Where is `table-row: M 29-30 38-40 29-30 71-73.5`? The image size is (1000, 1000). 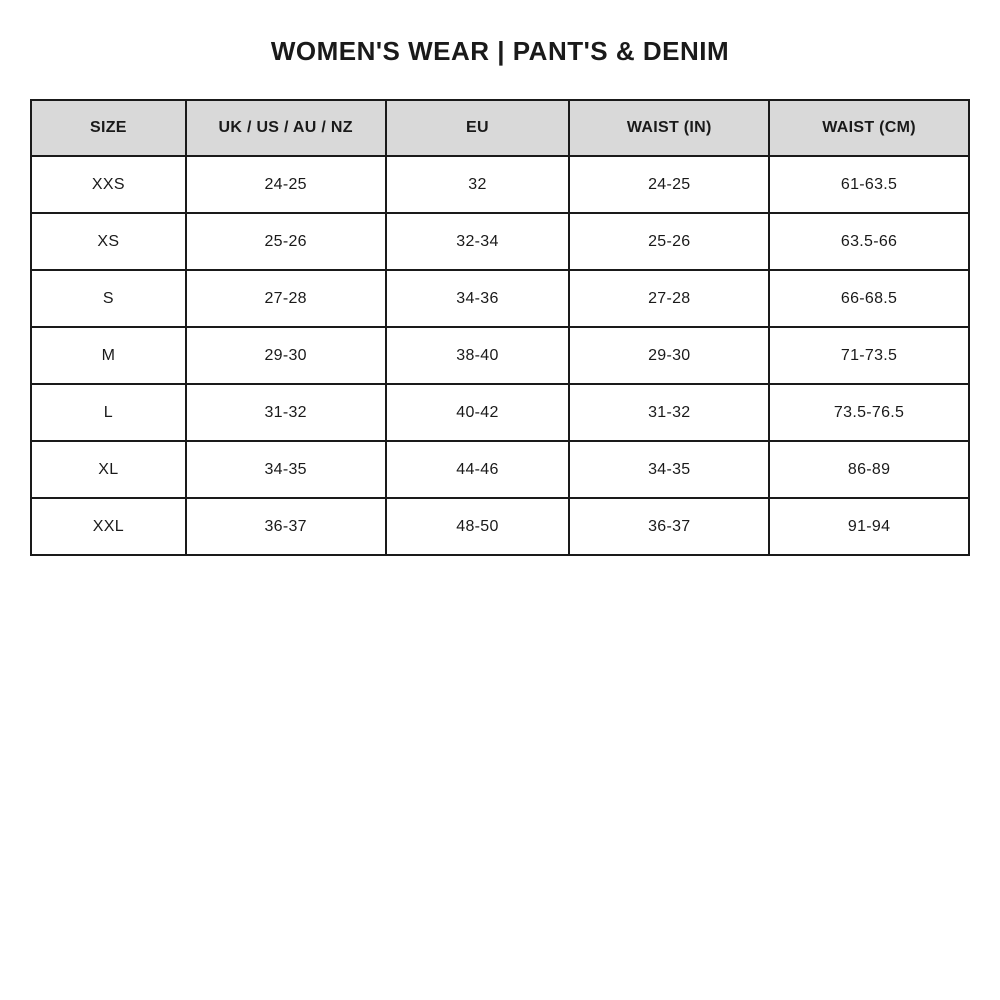 table-row: M 29-30 38-40 29-30 71-73.5 is located at coordinates (500, 355).